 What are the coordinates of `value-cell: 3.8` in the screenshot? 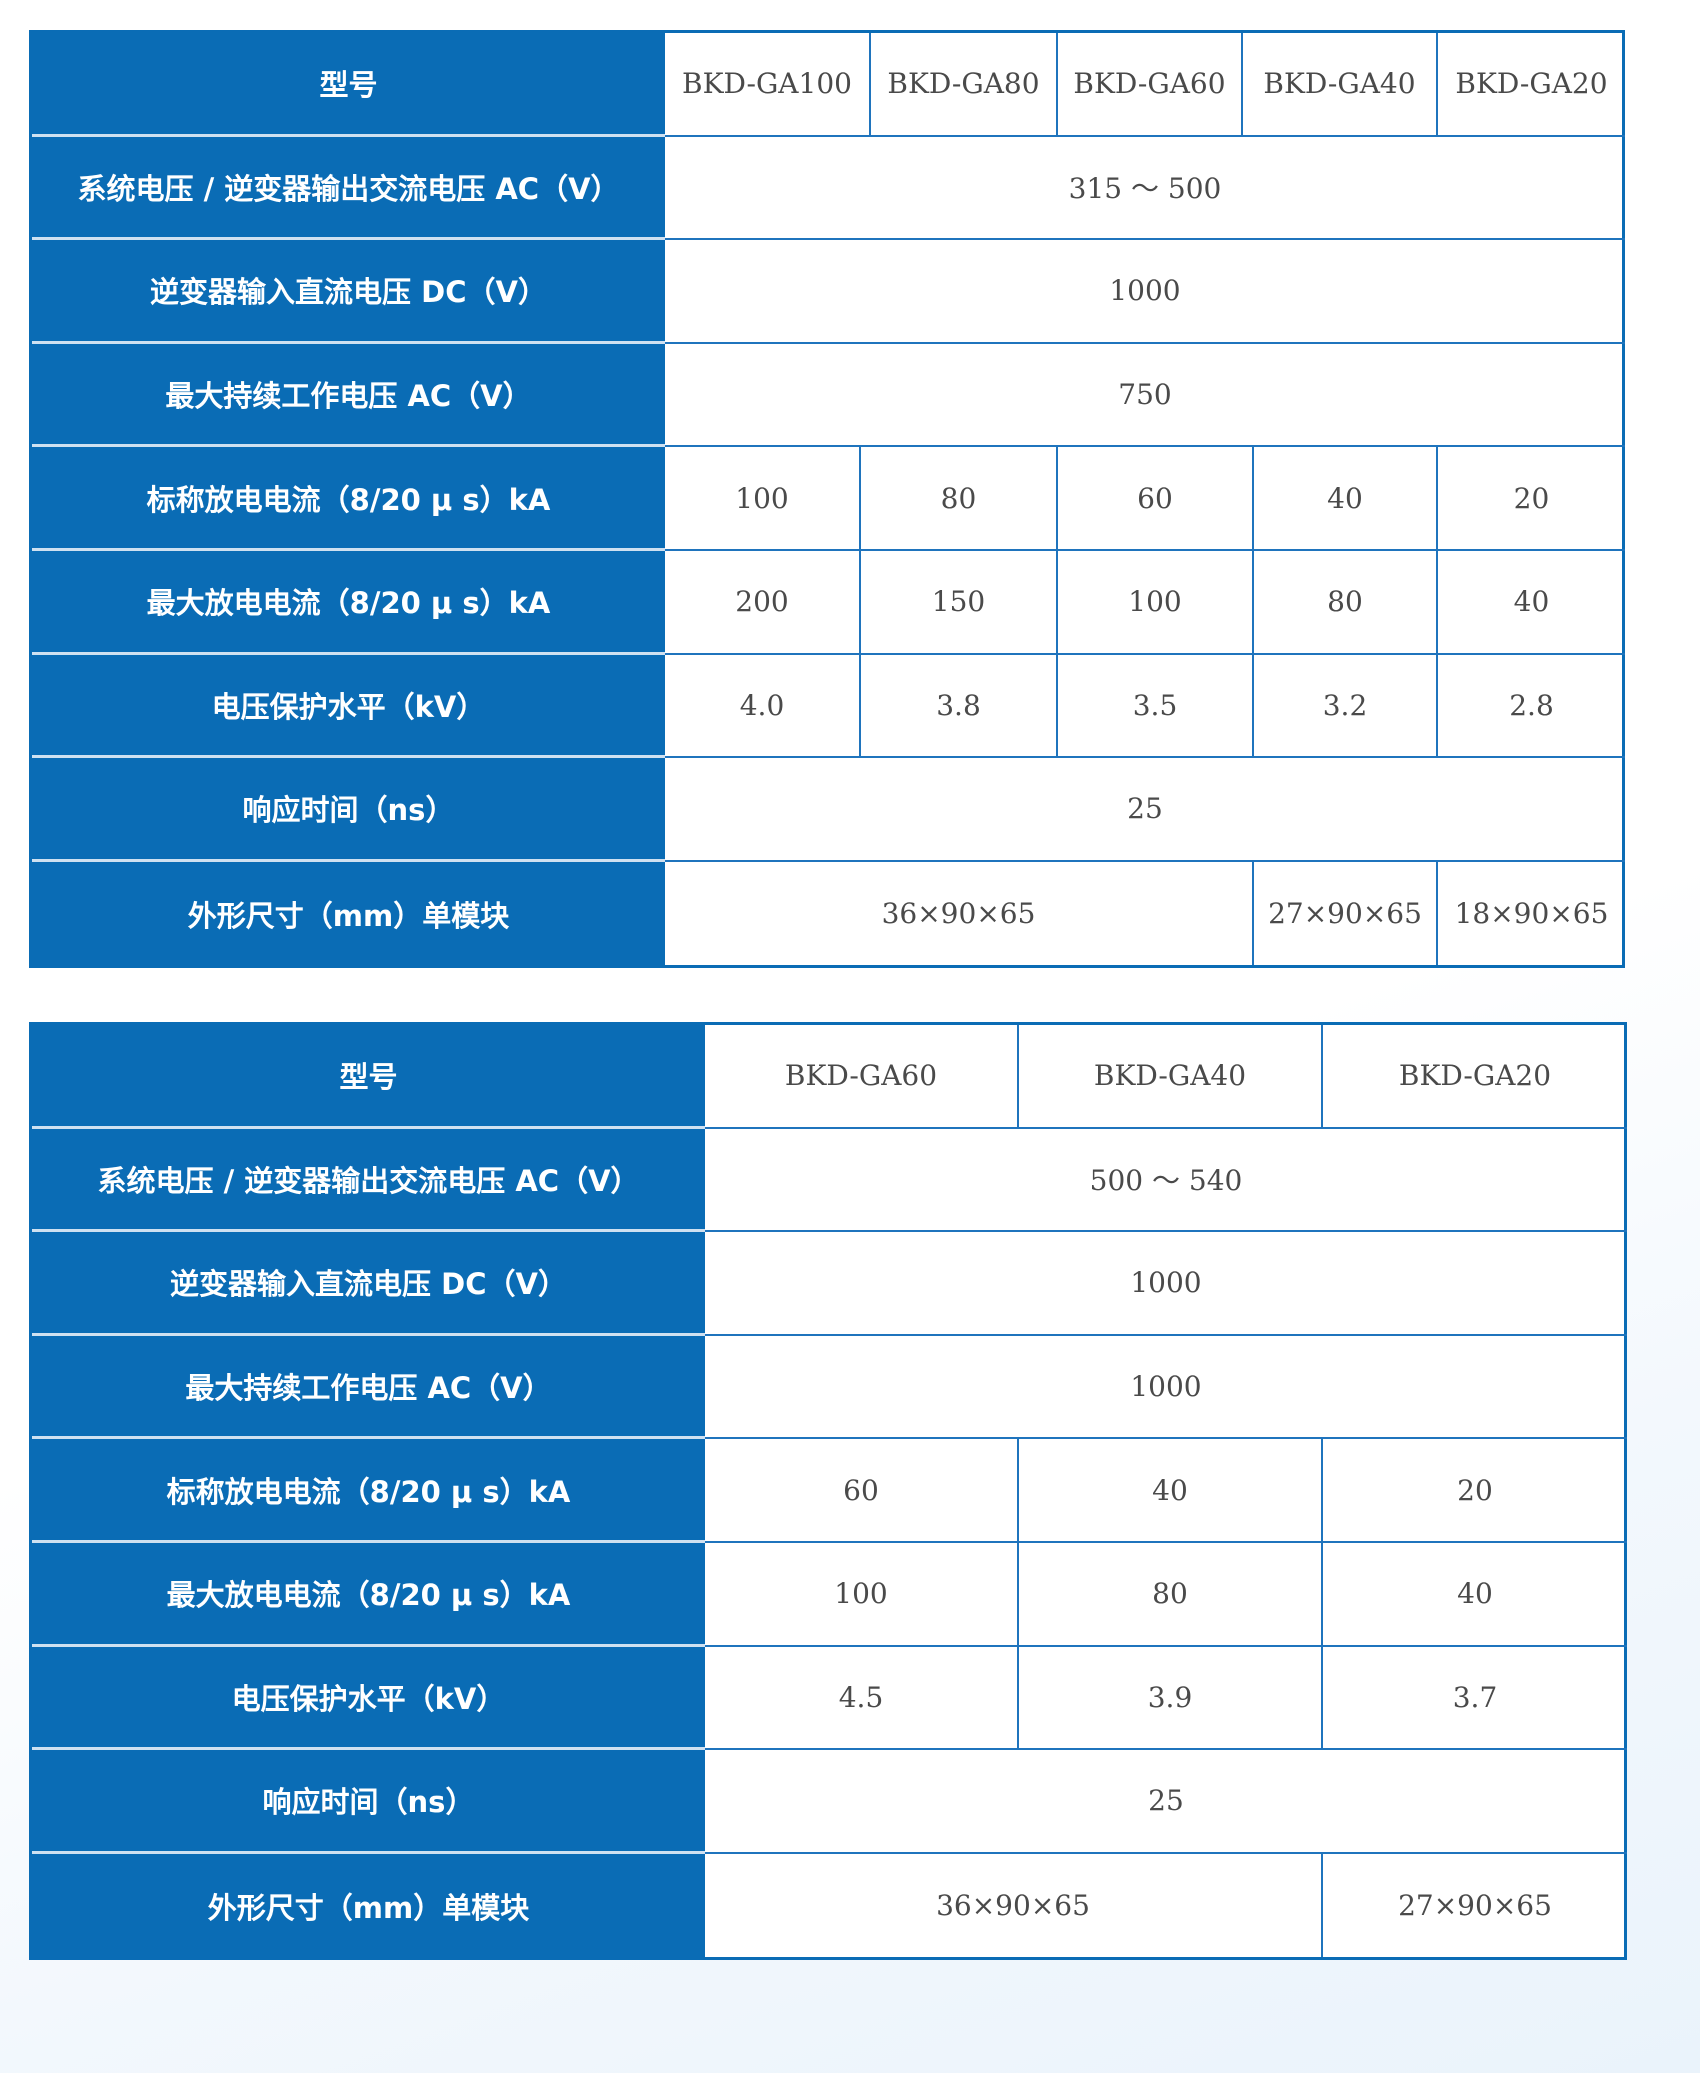 It's located at (957, 706).